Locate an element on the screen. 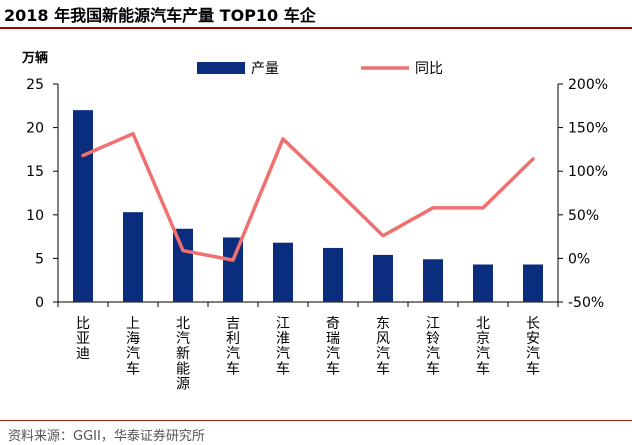 The image size is (632, 445). x-tick-label: 长安汽车 is located at coordinates (533, 346).